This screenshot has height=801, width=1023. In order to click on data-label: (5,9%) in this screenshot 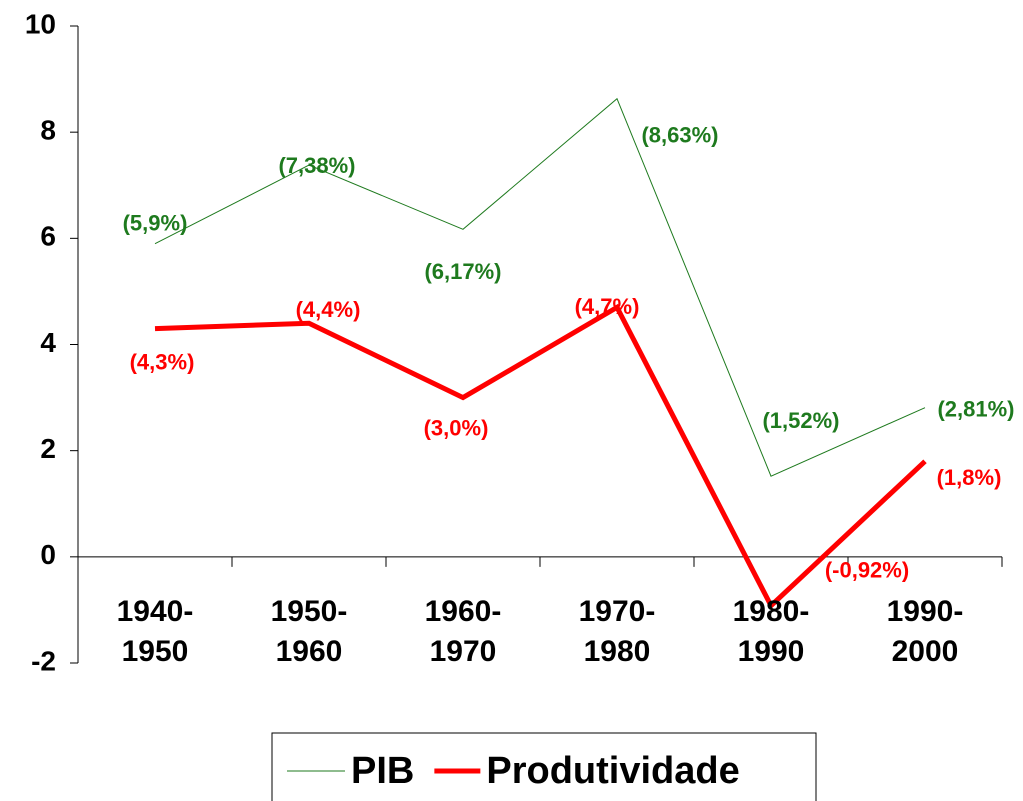, I will do `click(155, 222)`.